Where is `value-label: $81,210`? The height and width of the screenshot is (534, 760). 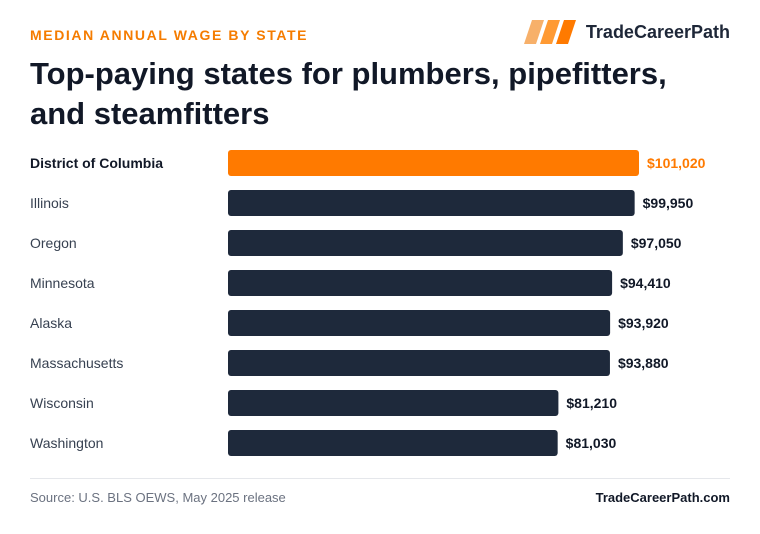
value-label: $81,210 is located at coordinates (591, 403).